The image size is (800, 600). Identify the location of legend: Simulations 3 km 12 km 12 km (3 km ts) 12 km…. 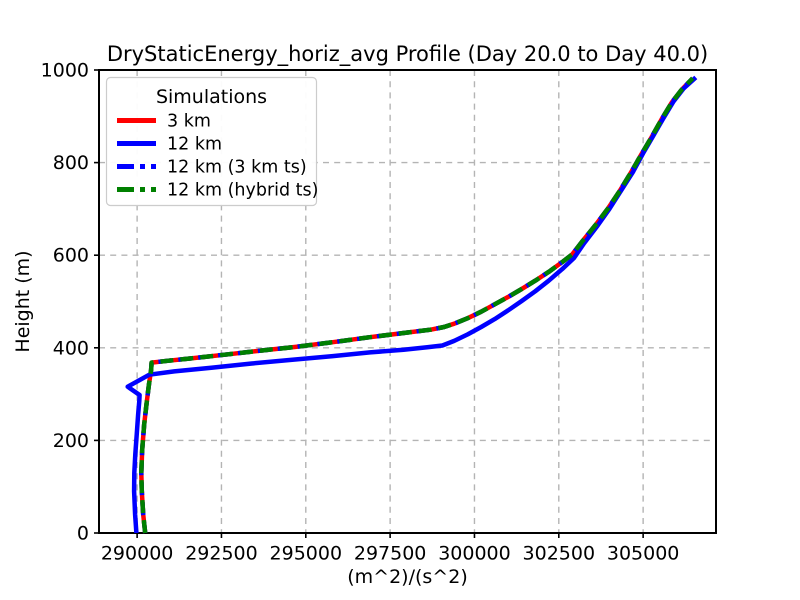
(212, 141).